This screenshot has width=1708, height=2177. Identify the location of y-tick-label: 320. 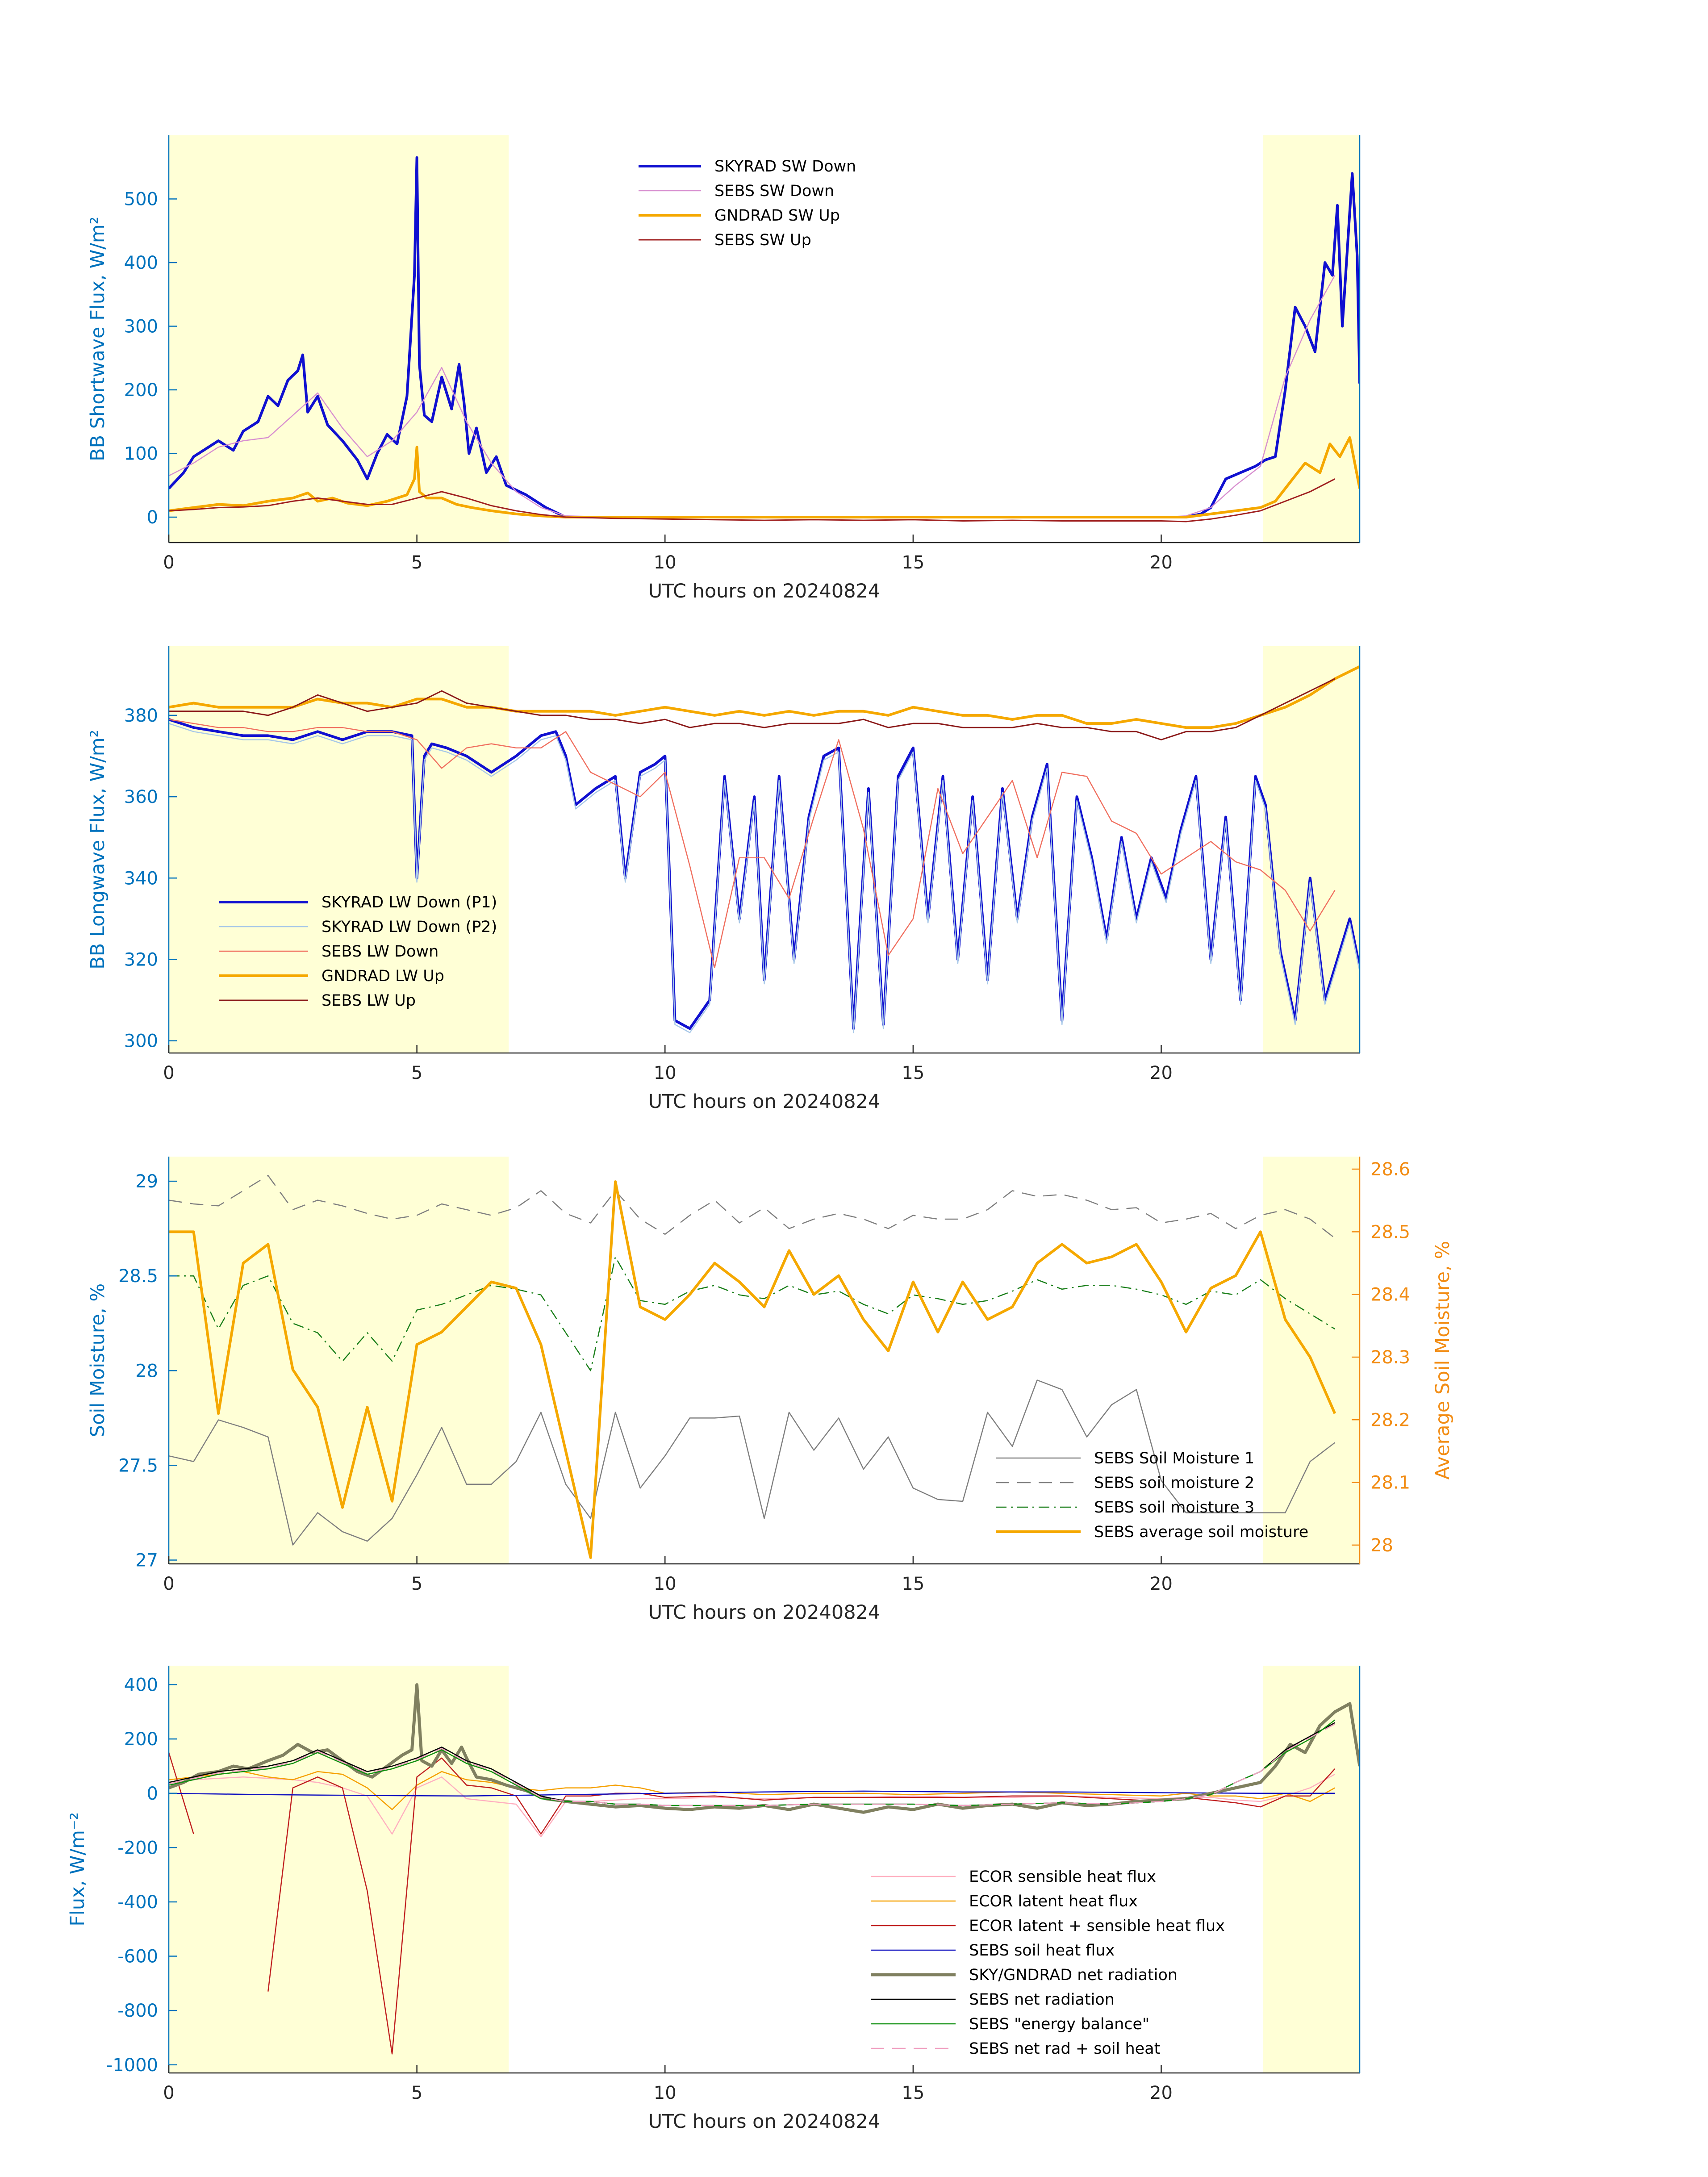
(141, 959).